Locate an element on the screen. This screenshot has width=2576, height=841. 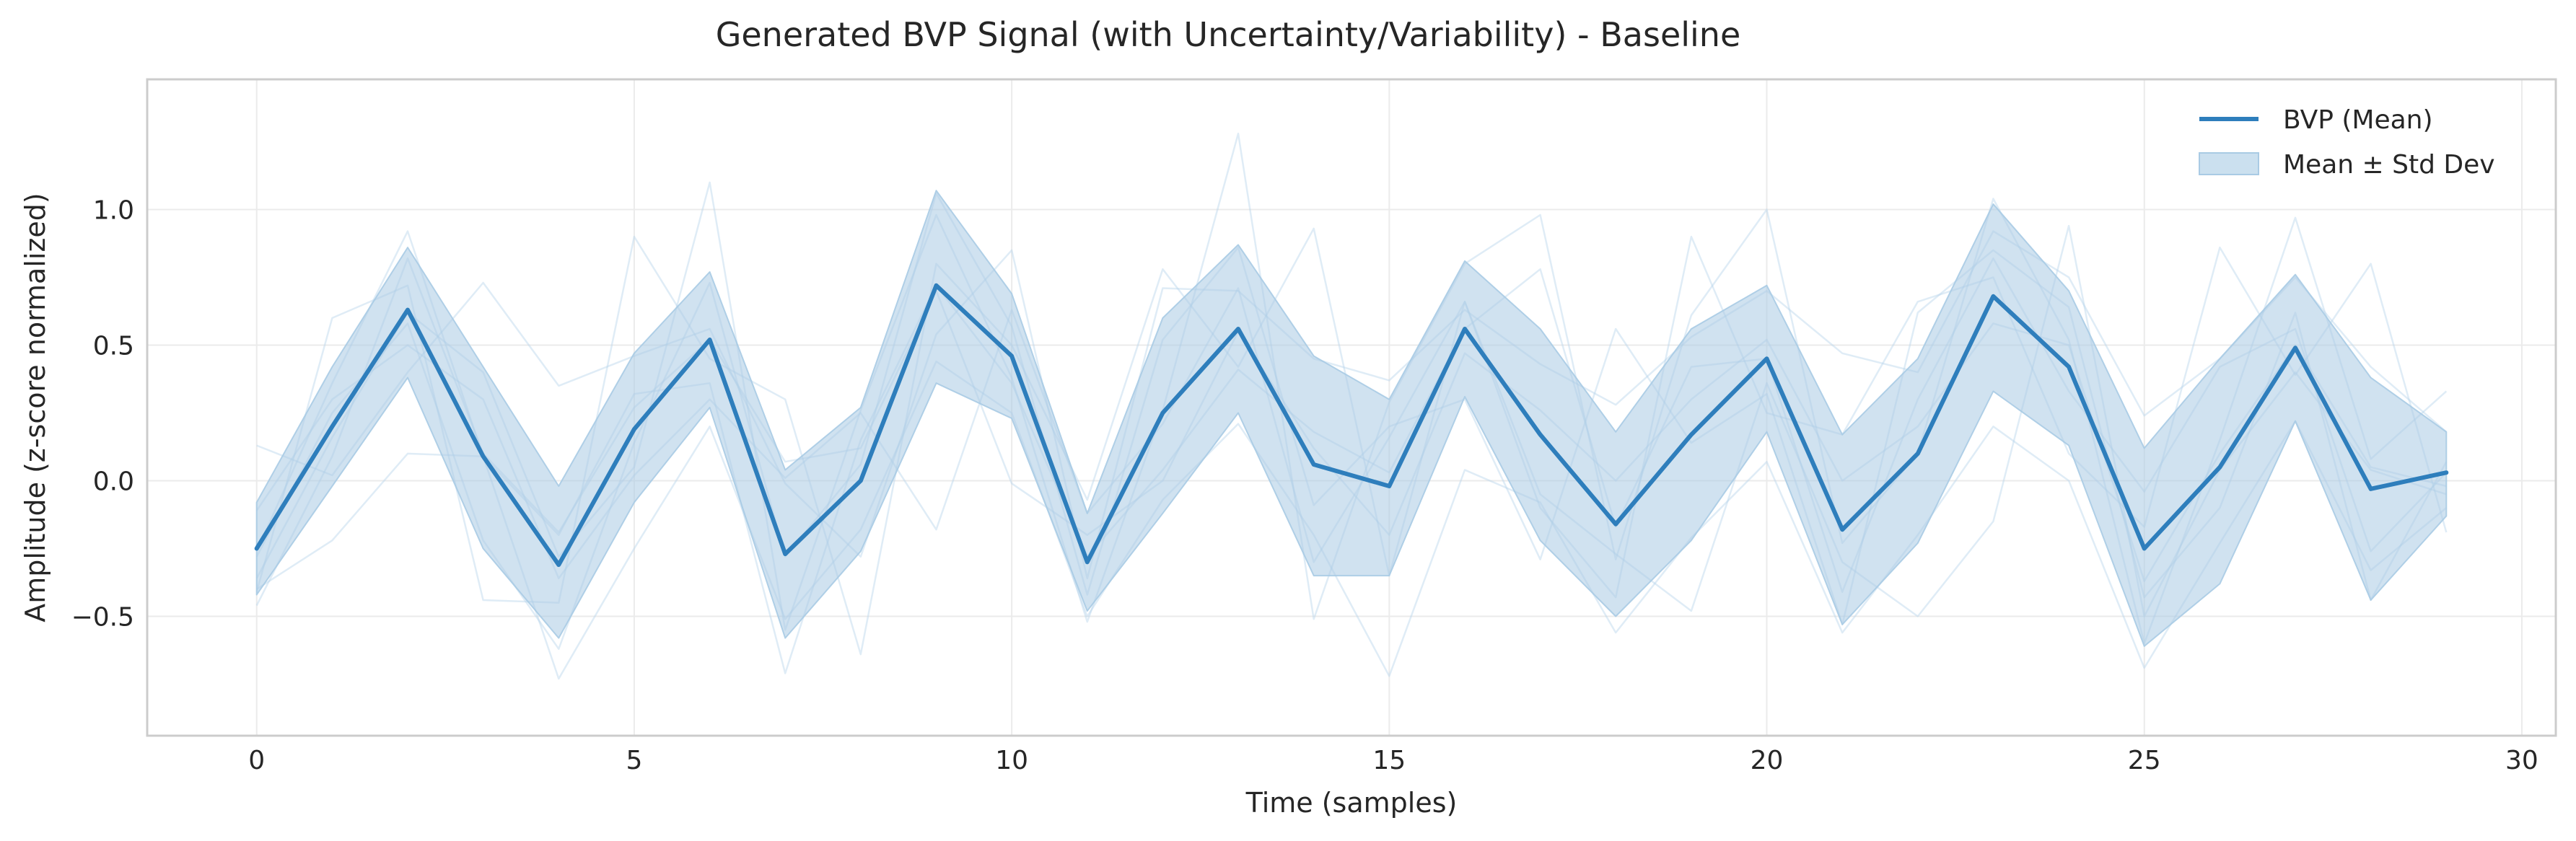
legend-mean-label: BVP (Mean) is located at coordinates (2358, 120).